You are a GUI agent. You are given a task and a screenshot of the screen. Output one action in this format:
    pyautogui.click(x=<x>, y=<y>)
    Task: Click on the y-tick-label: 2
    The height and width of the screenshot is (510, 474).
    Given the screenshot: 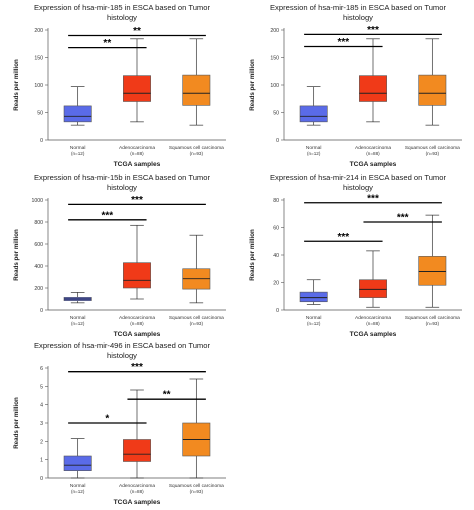 What is the action you would take?
    pyautogui.click(x=41, y=442)
    